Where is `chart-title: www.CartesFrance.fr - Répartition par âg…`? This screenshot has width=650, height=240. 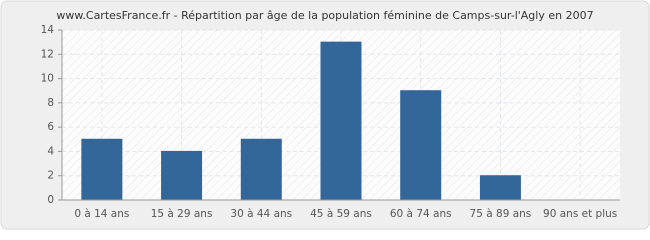 chart-title: www.CartesFrance.fr - Répartition par âg… is located at coordinates (324, 15).